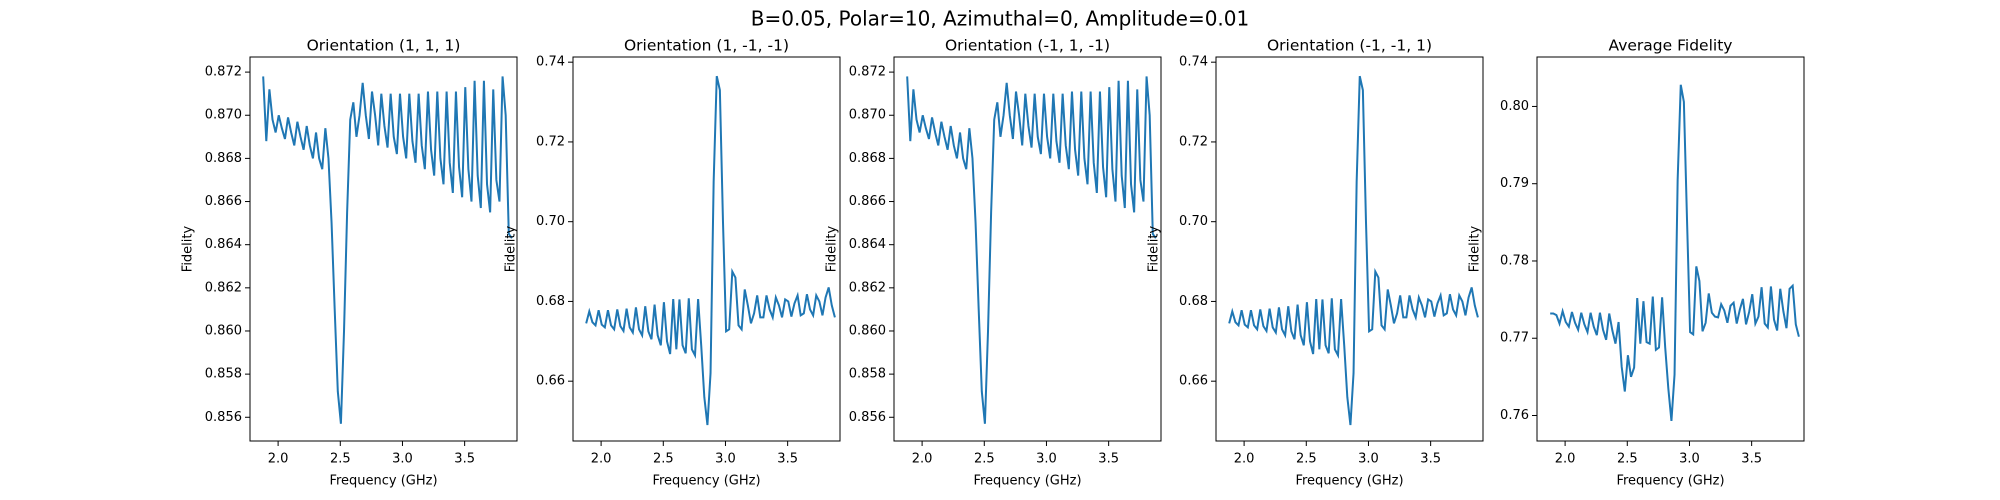  I want to click on axis-title: Orientation (1, -1, -1), so click(706, 46).